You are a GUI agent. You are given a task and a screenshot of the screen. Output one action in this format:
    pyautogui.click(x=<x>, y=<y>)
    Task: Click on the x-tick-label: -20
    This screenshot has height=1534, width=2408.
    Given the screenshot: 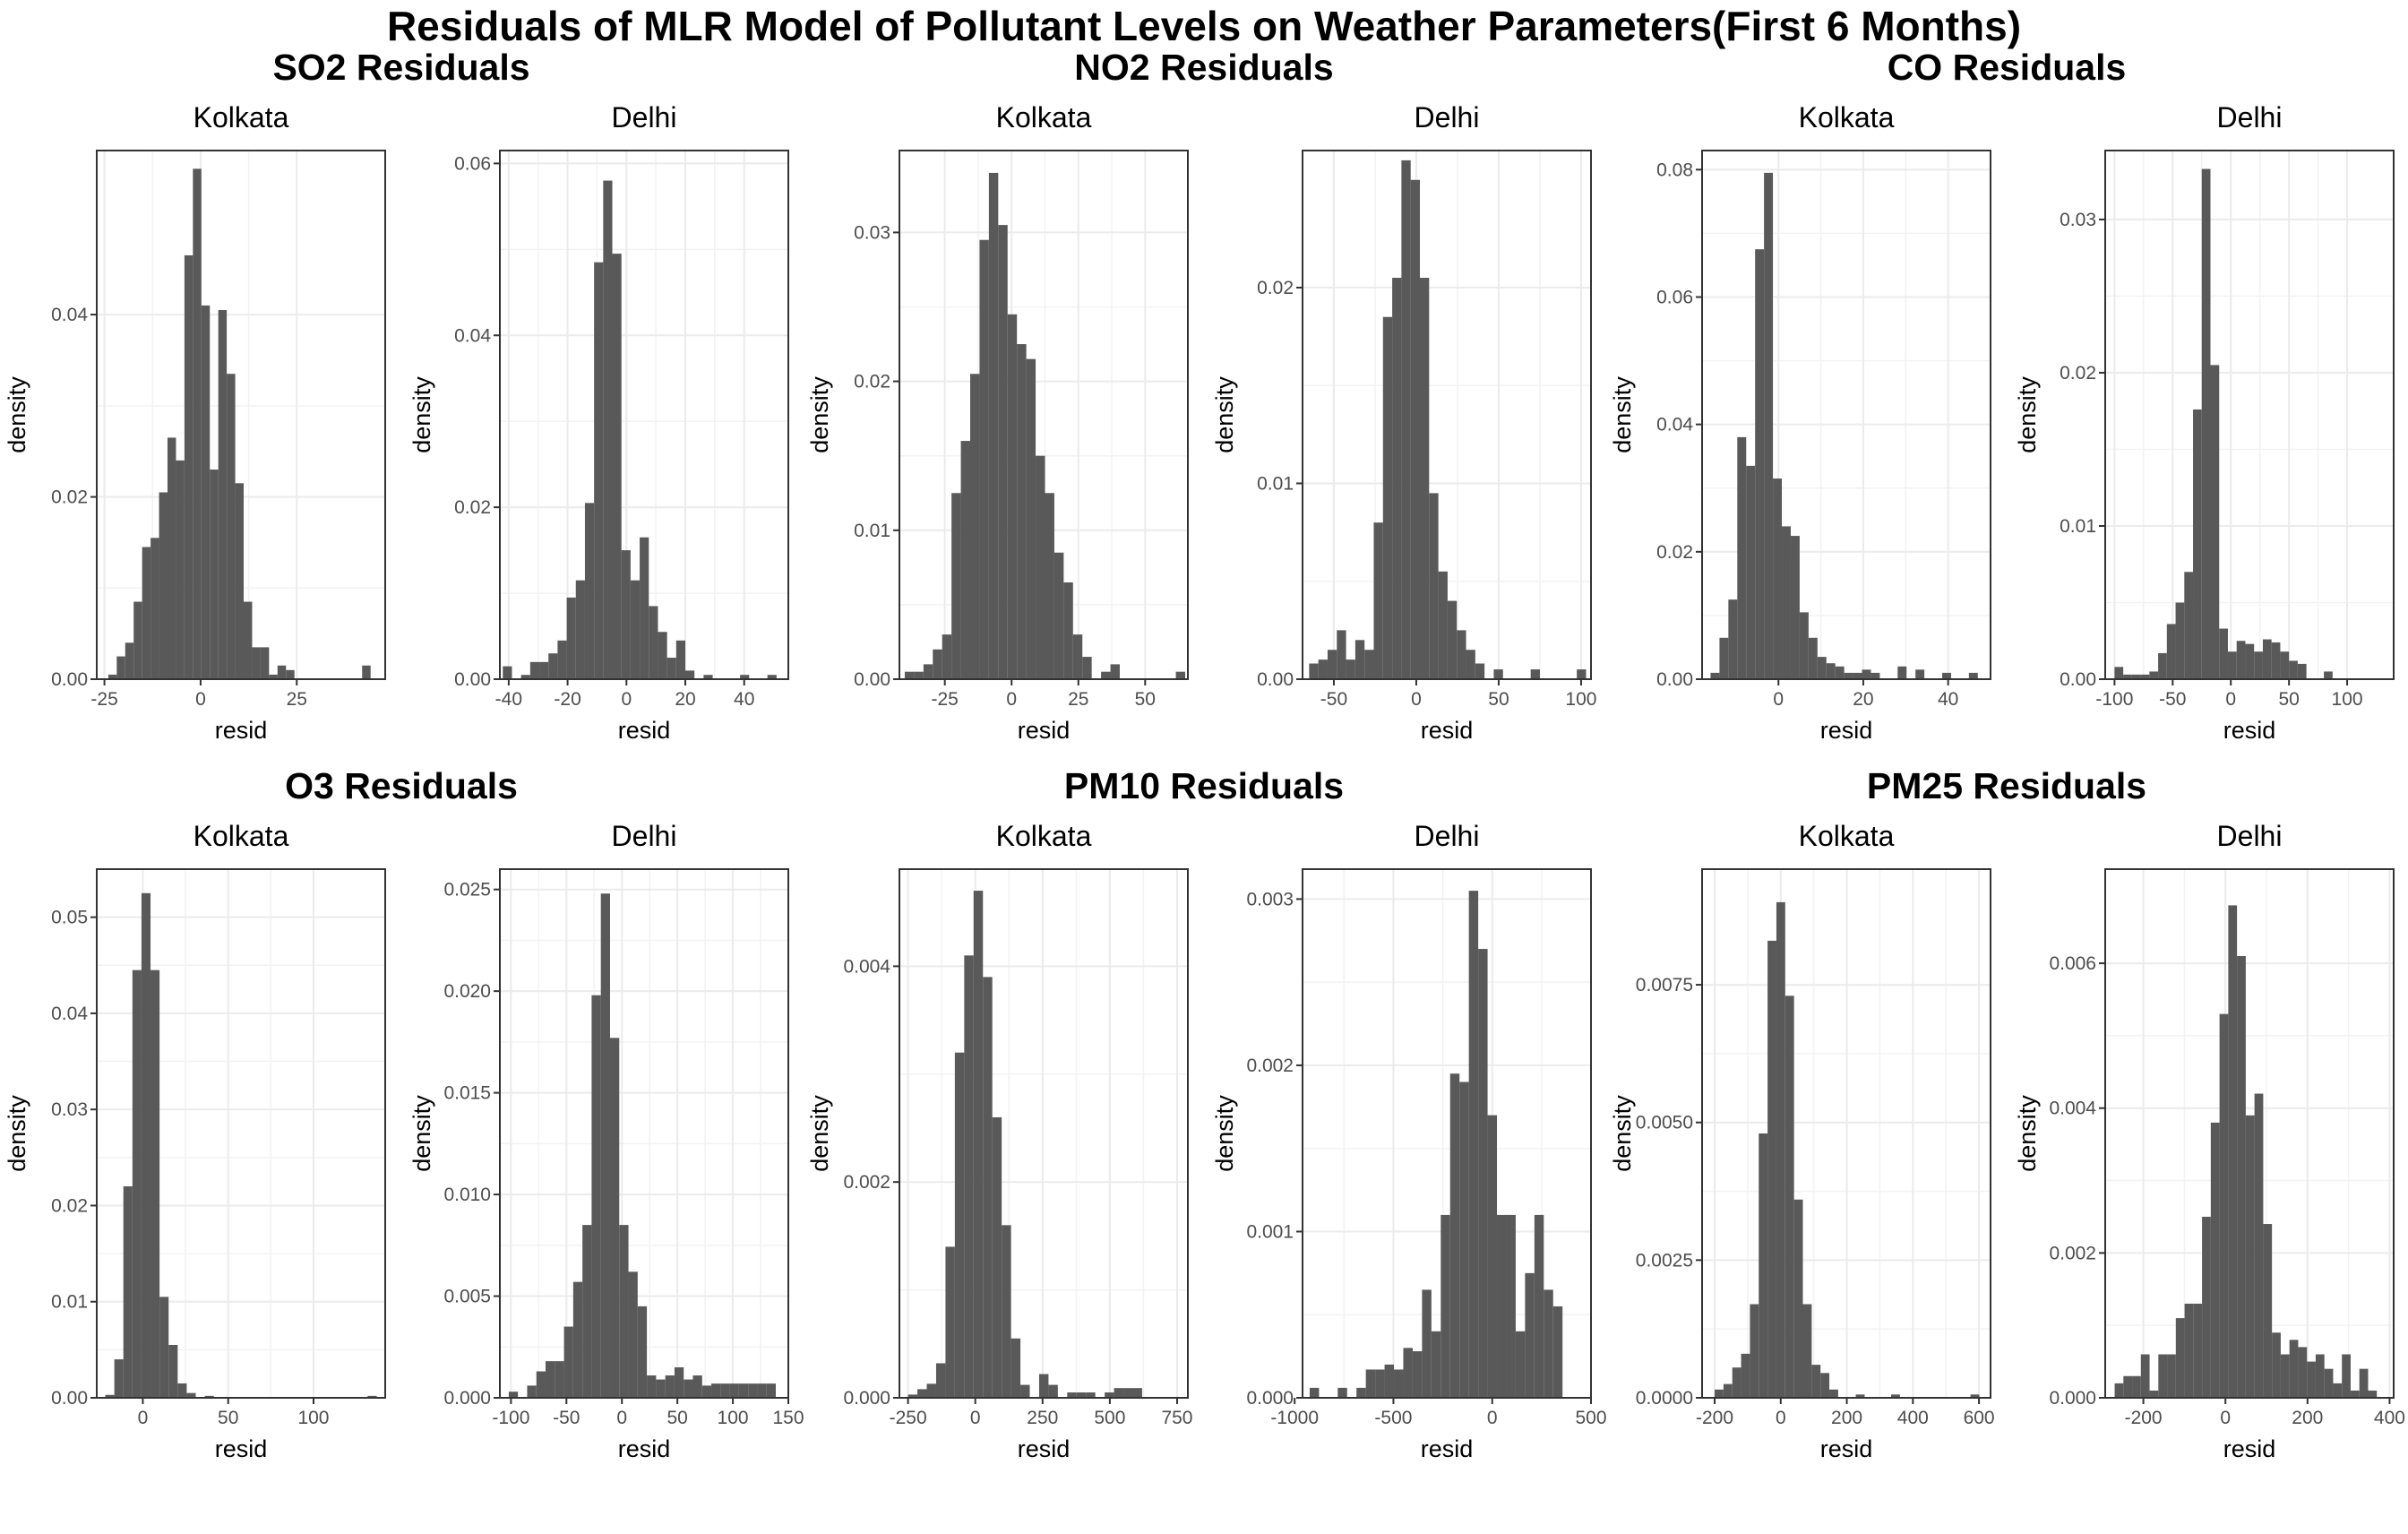 What is the action you would take?
    pyautogui.click(x=567, y=699)
    